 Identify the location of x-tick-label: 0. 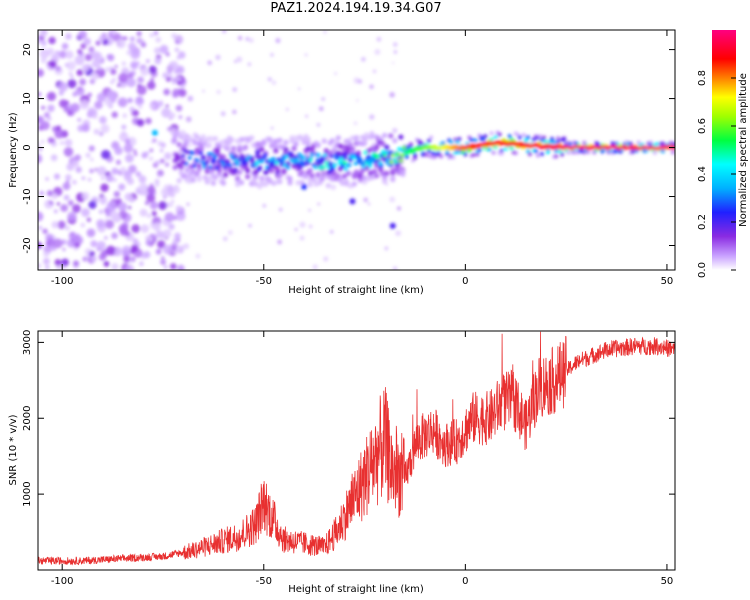
(465, 281).